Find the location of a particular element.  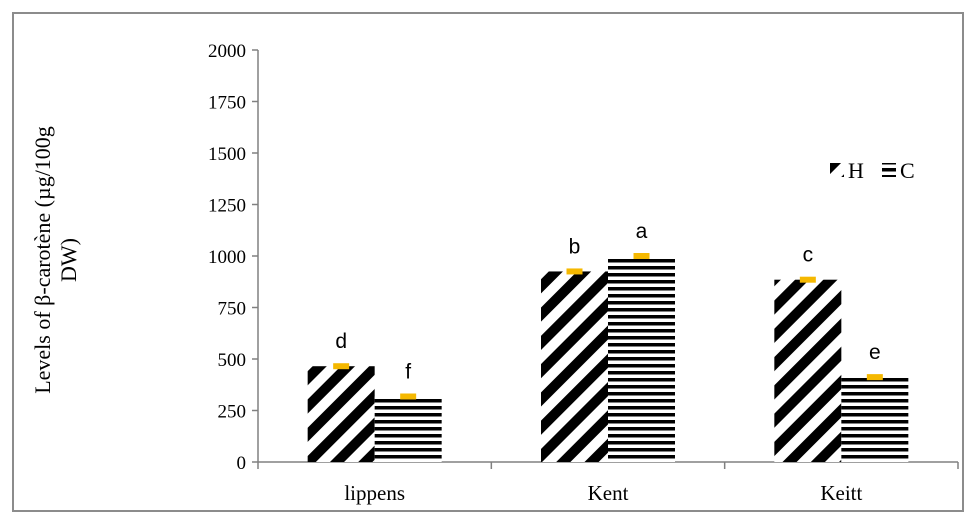

y-tick-label: 250 is located at coordinates (232, 412).